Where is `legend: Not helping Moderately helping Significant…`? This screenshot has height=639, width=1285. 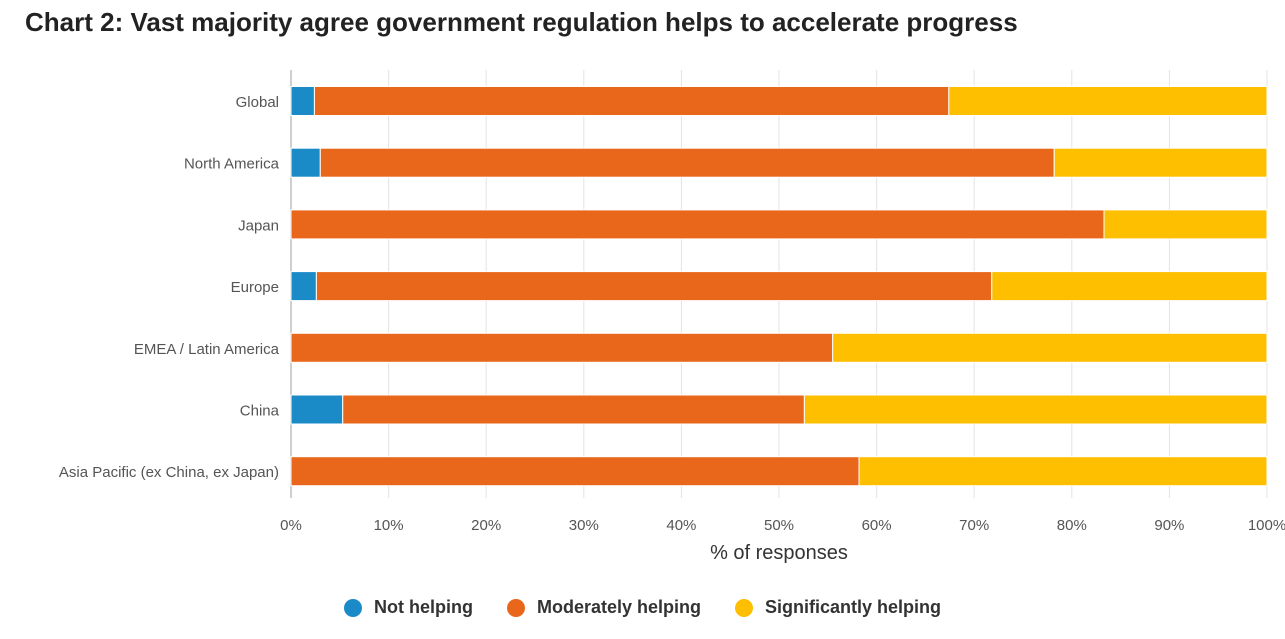 legend: Not helping Moderately helping Significant… is located at coordinates (642, 607).